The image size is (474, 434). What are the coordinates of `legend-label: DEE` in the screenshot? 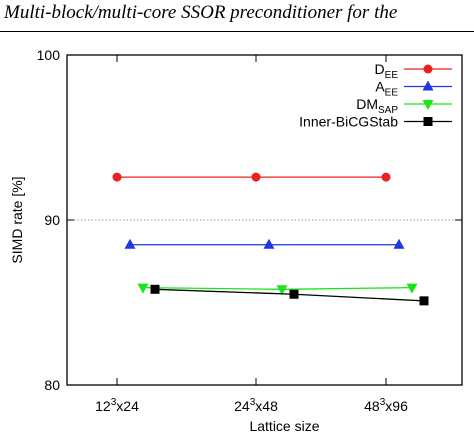 It's located at (387, 71).